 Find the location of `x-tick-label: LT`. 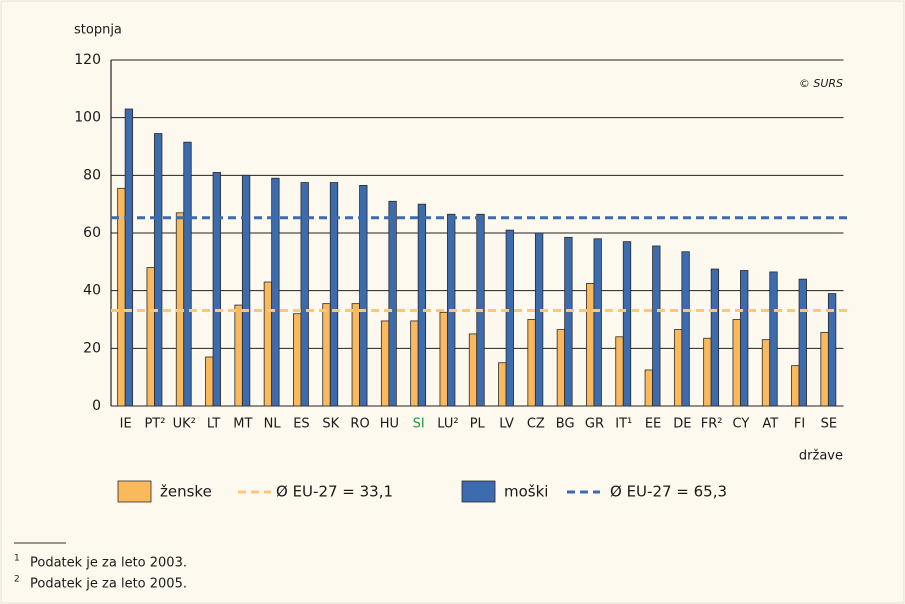

x-tick-label: LT is located at coordinates (213, 424).